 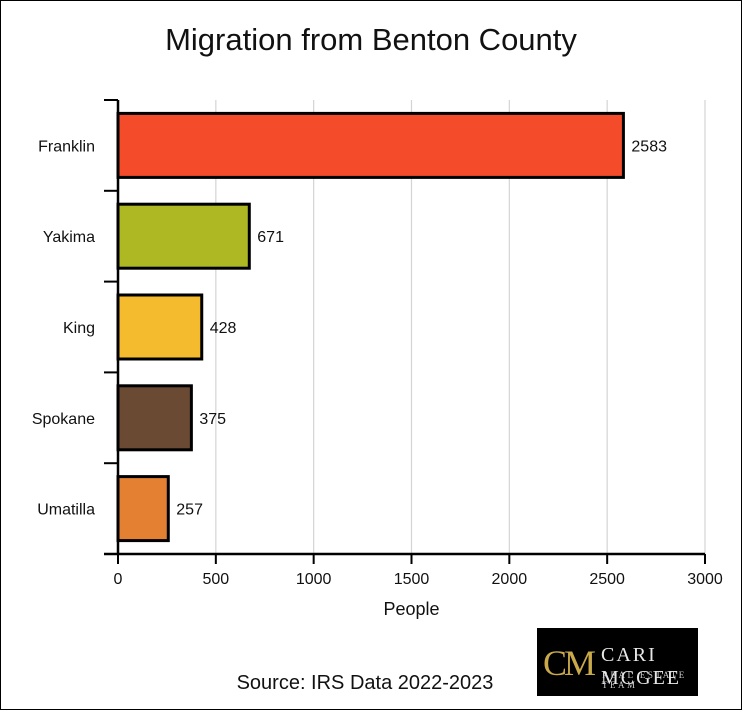 What do you see at coordinates (649, 146) in the screenshot?
I see `data-label: 2583` at bounding box center [649, 146].